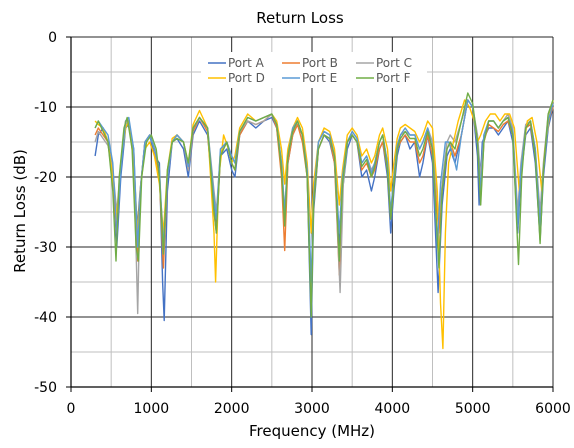  I want to click on y-tick-label: -30, so click(45, 248).